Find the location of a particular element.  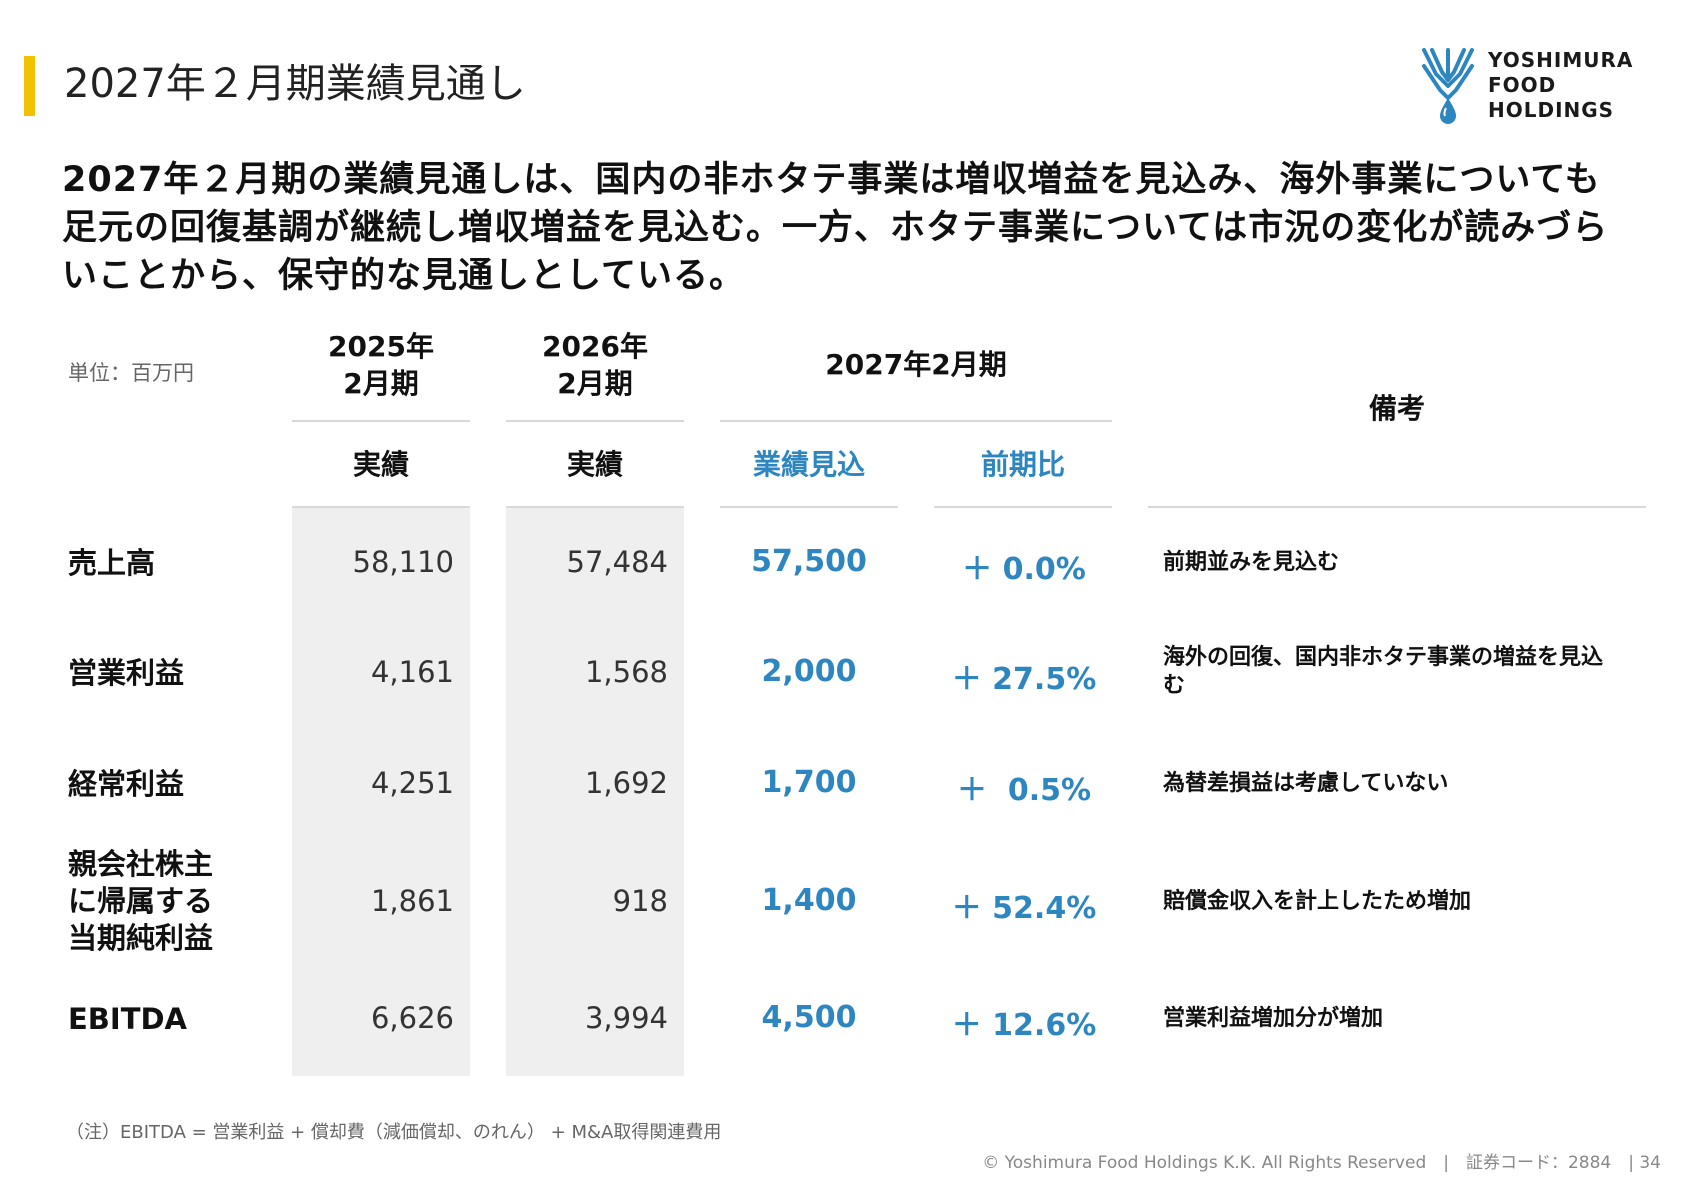

remark: 前期並みを見込む is located at coordinates (1251, 562).